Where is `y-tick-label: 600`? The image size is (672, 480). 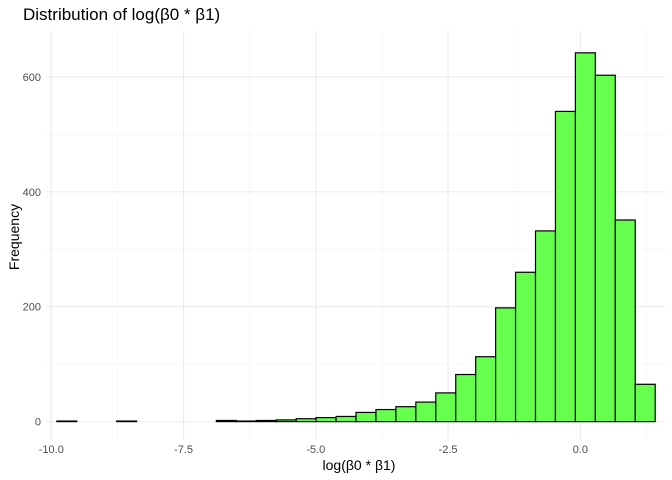 y-tick-label: 600 is located at coordinates (32, 78).